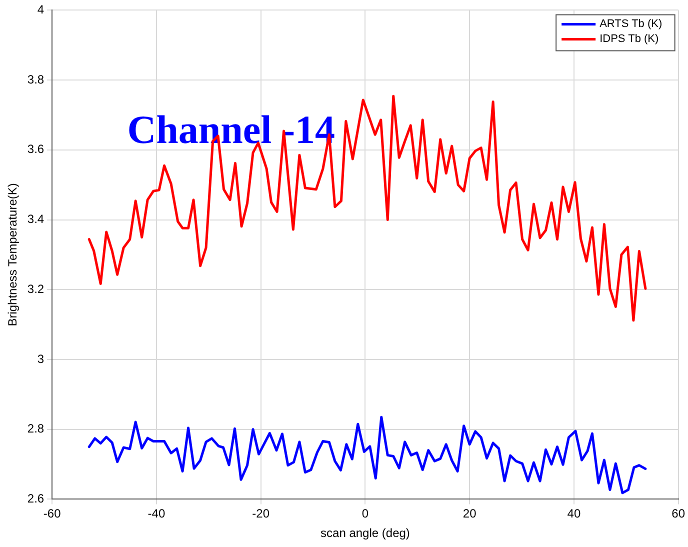  Describe the element at coordinates (679, 513) in the screenshot. I see `x-tick-label: 60` at that location.